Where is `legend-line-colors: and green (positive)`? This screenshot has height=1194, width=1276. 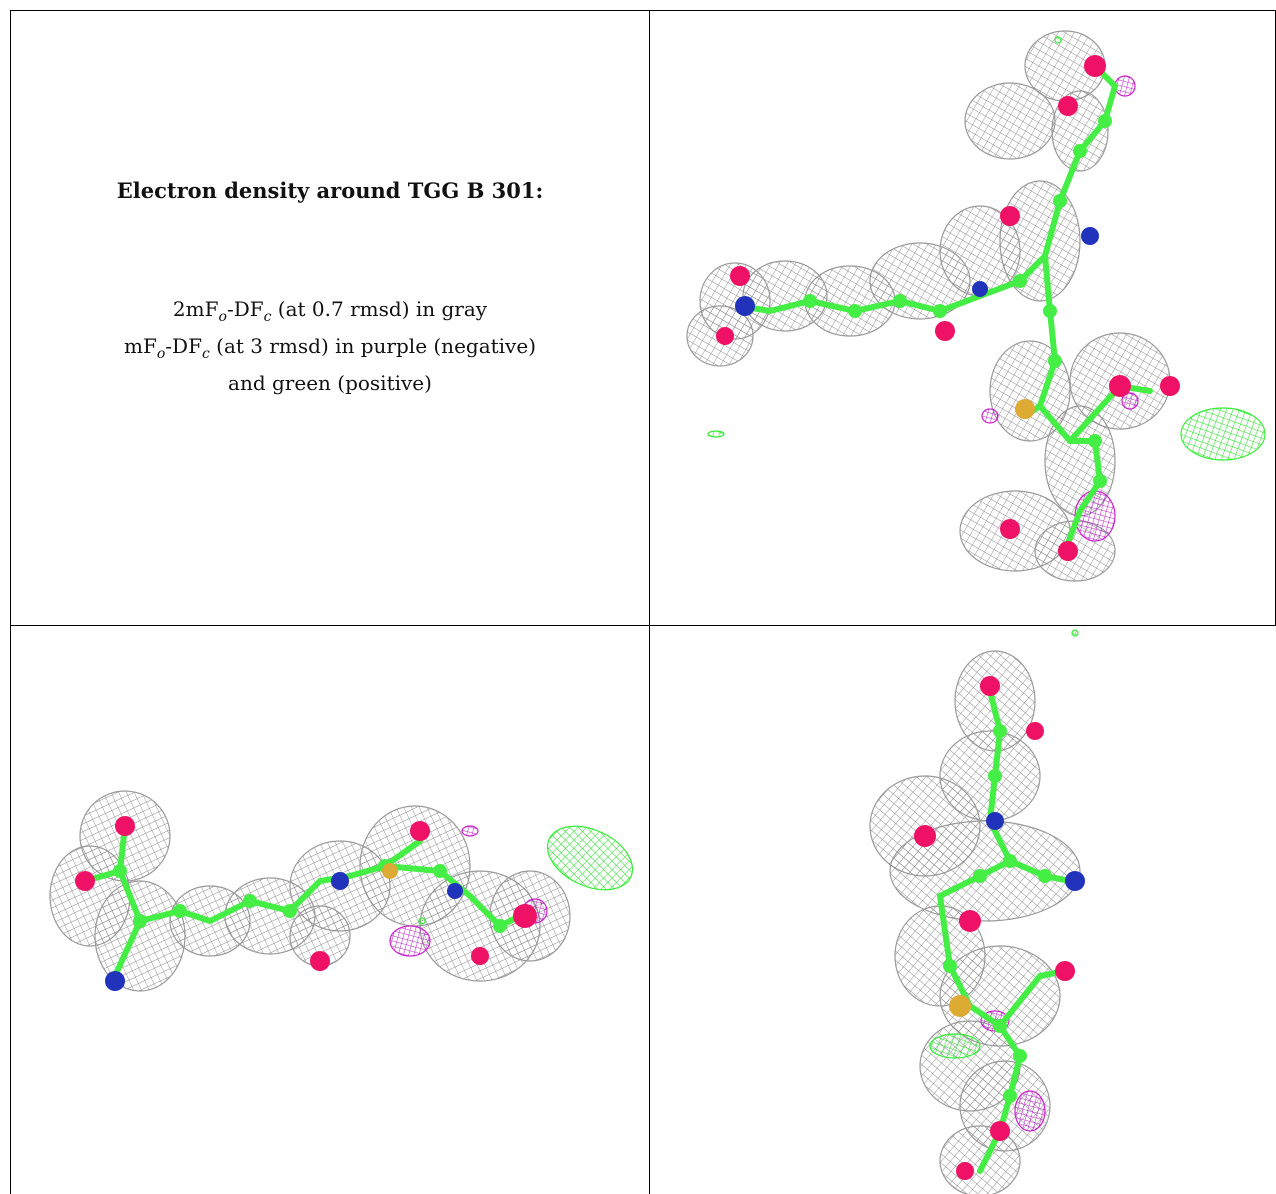 legend-line-colors: and green (positive) is located at coordinates (330, 383).